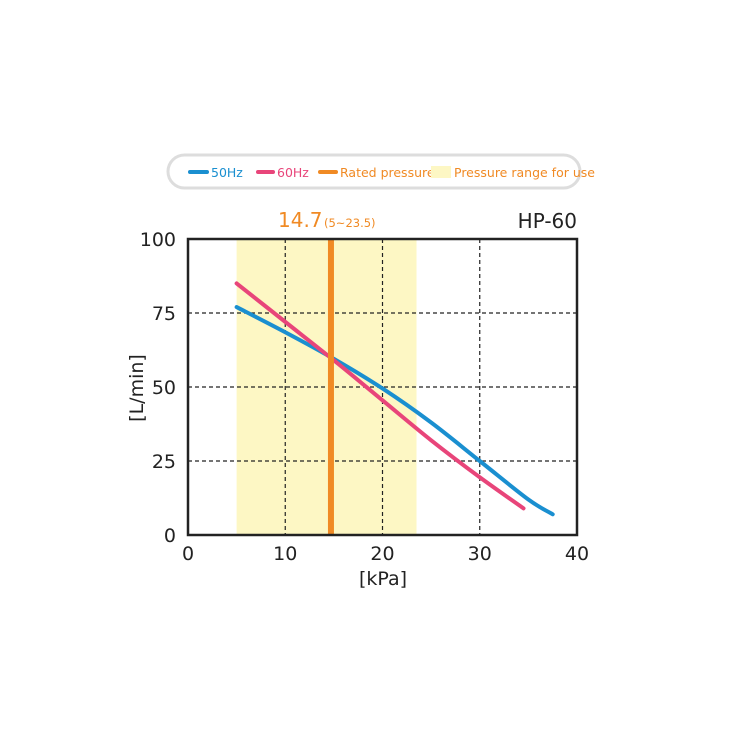 Image resolution: width=750 pixels, height=750 pixels. I want to click on x-tick-label-30: 30, so click(480, 554).